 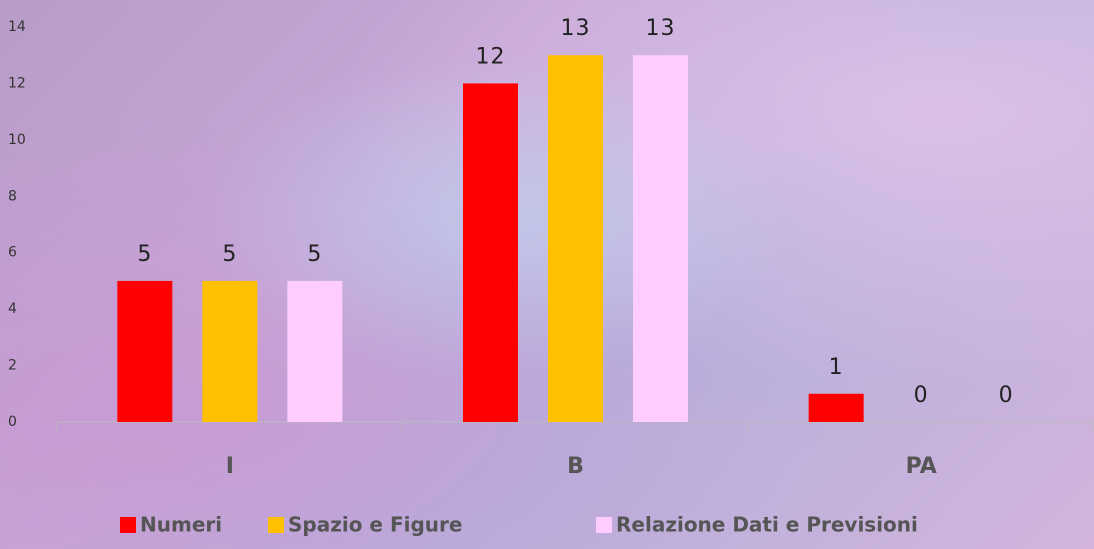 I want to click on y-tick-label: 6, so click(x=12, y=253).